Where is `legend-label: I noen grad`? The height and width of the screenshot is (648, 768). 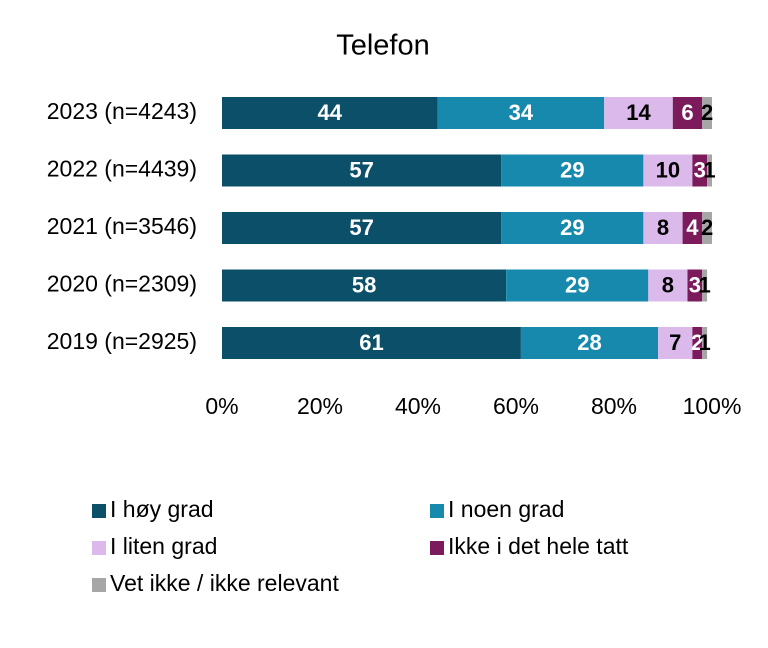 legend-label: I noen grad is located at coordinates (506, 509).